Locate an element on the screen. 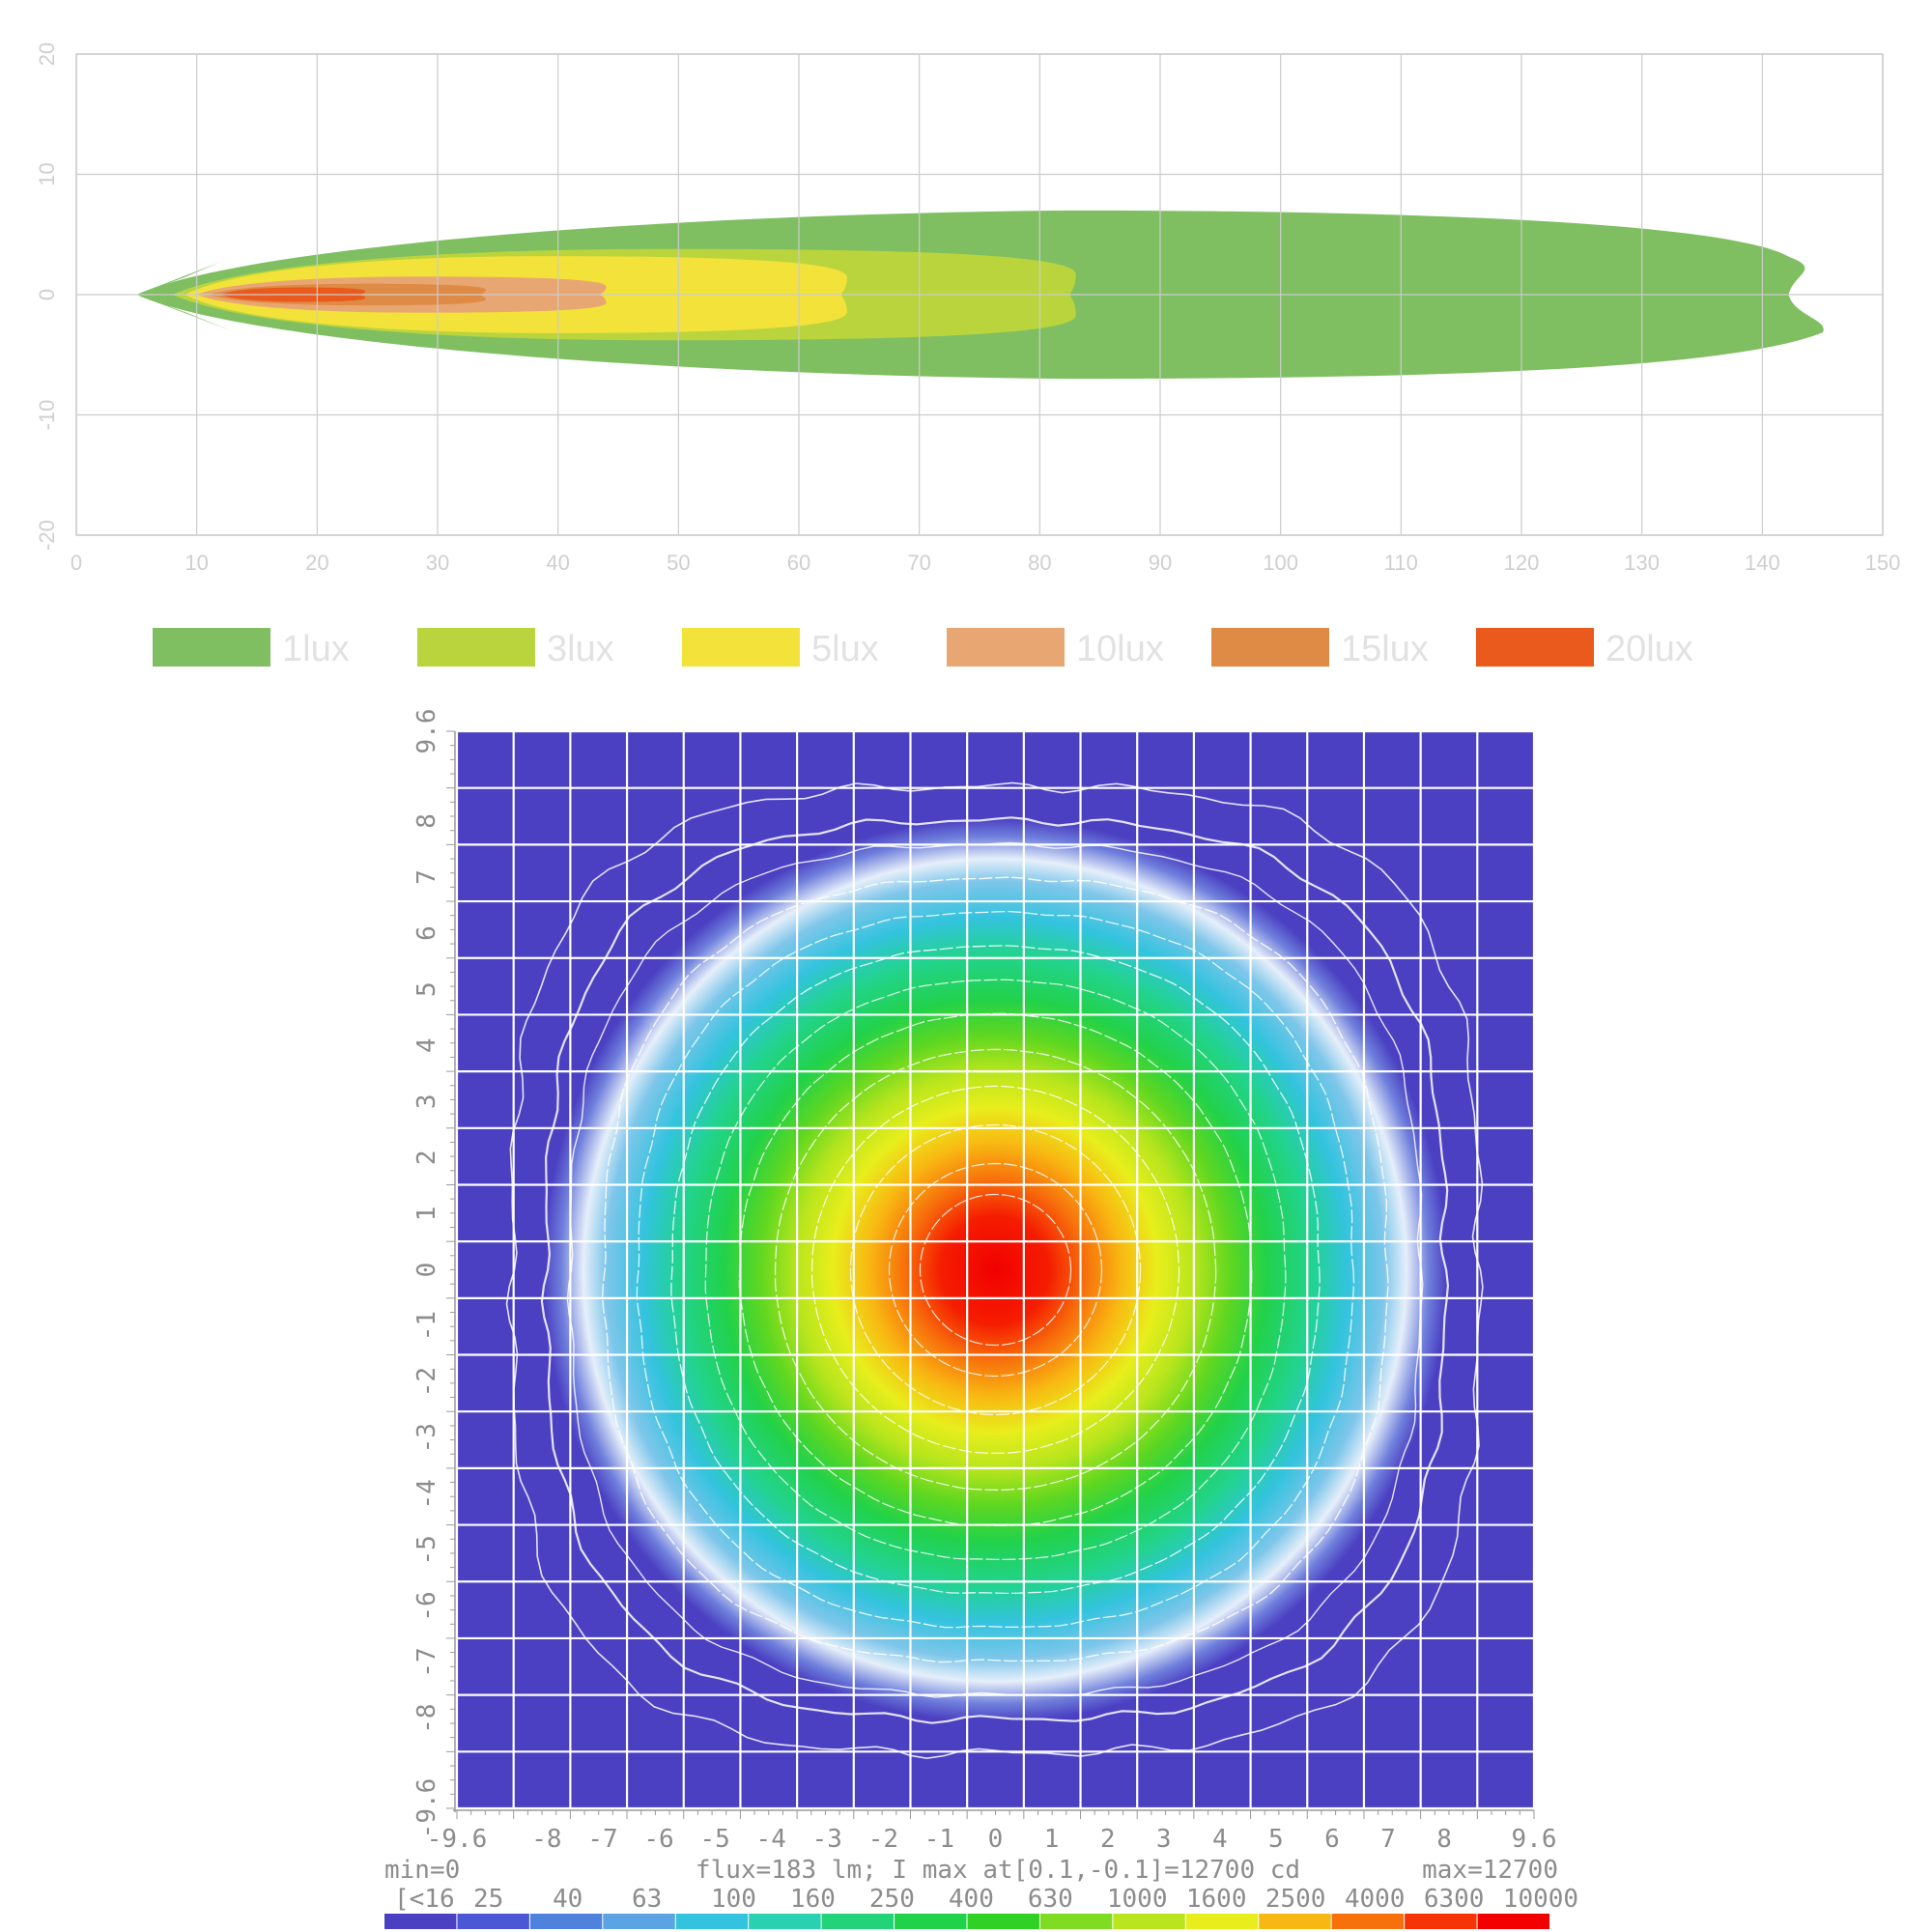 The height and width of the screenshot is (1932, 1932). isolux-prong-lower is located at coordinates (185, 313).